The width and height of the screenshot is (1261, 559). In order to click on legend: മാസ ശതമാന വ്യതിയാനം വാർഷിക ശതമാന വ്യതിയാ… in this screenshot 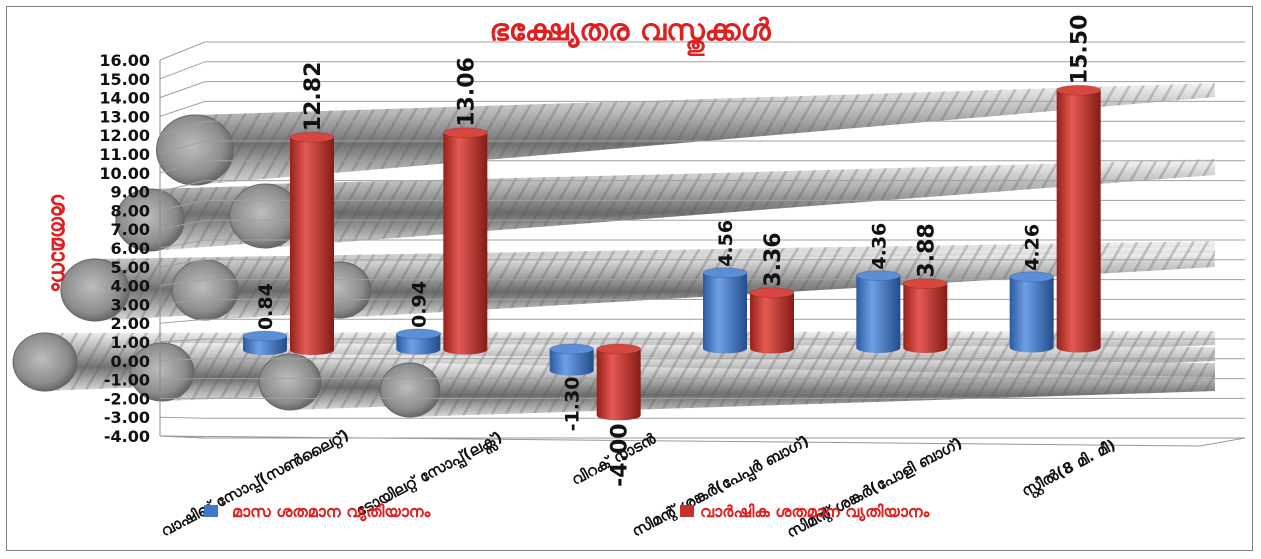, I will do `click(567, 512)`.